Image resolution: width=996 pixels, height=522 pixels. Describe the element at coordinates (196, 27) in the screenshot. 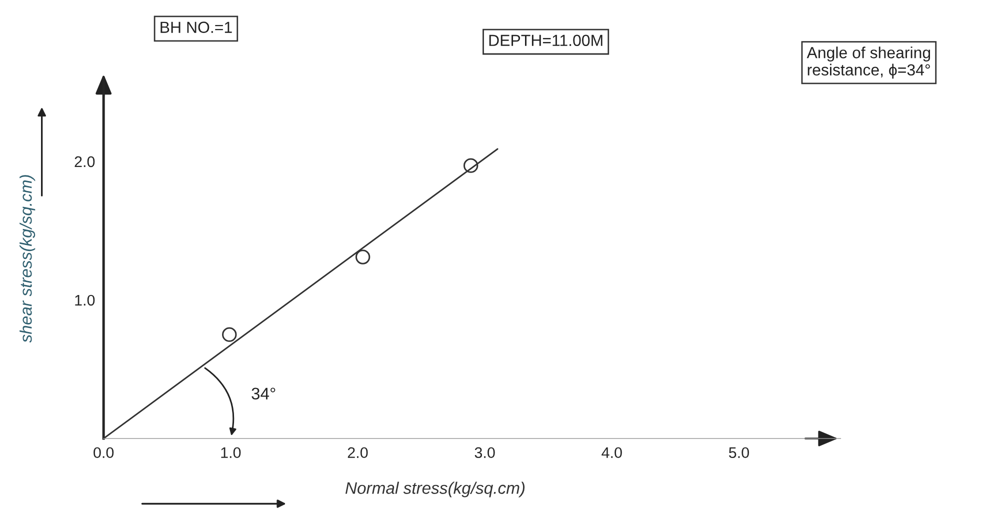

I see `text: BH NO.=1` at that location.